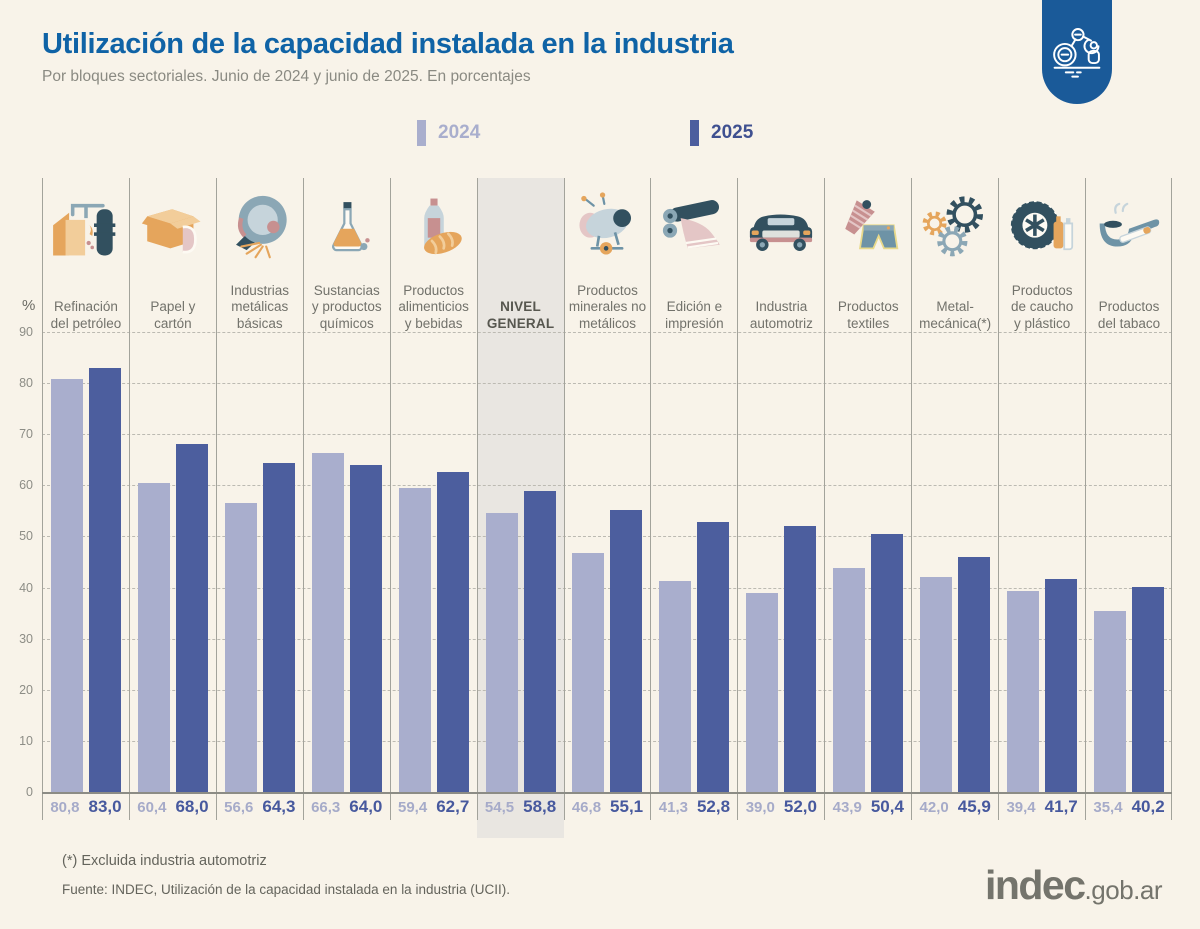 Image resolution: width=1200 pixels, height=929 pixels. Describe the element at coordinates (1129, 227) in the screenshot. I see `tobacco-pipe-icon` at that location.